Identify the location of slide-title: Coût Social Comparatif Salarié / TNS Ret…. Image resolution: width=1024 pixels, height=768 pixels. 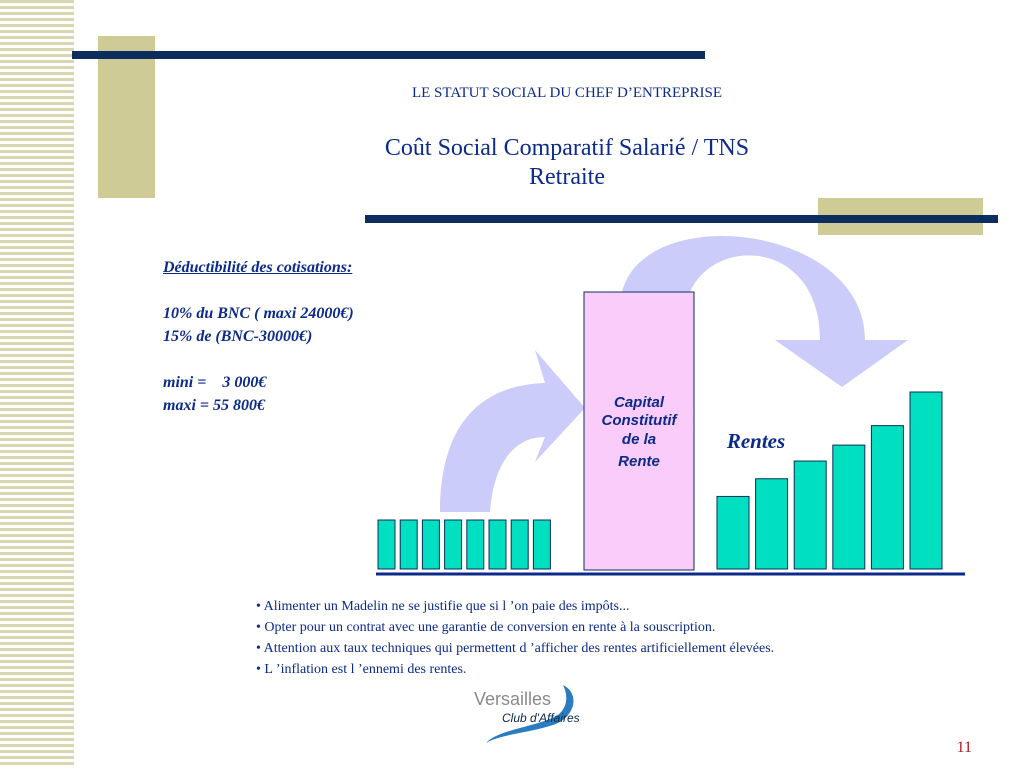
(567, 163).